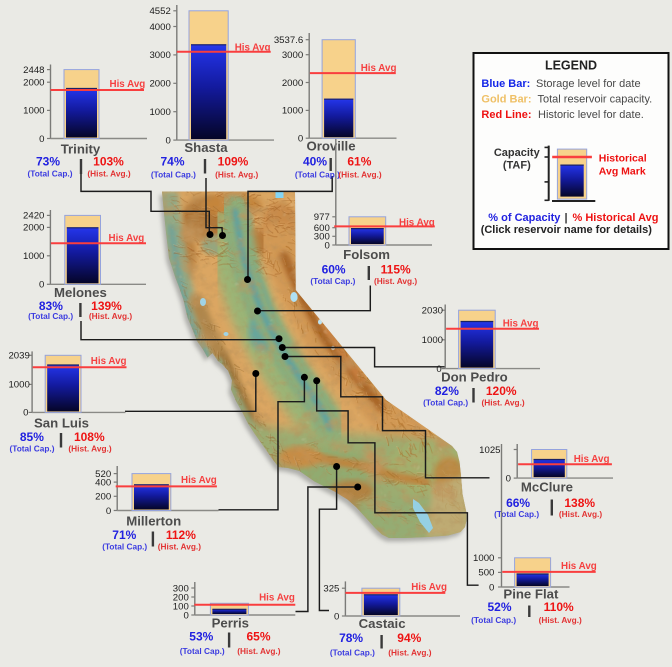 Image resolution: width=672 pixels, height=667 pixels. What do you see at coordinates (108, 162) in the screenshot?
I see `svg-text: 103%` at bounding box center [108, 162].